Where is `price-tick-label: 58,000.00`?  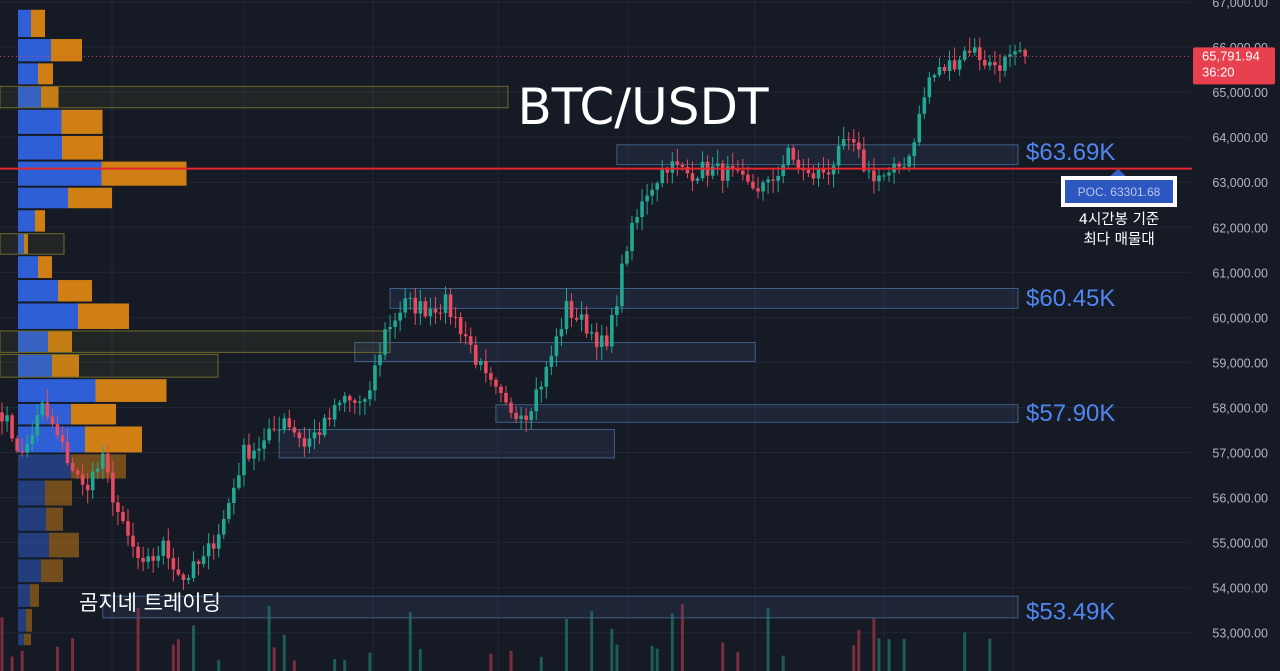 price-tick-label: 58,000.00 is located at coordinates (1240, 408).